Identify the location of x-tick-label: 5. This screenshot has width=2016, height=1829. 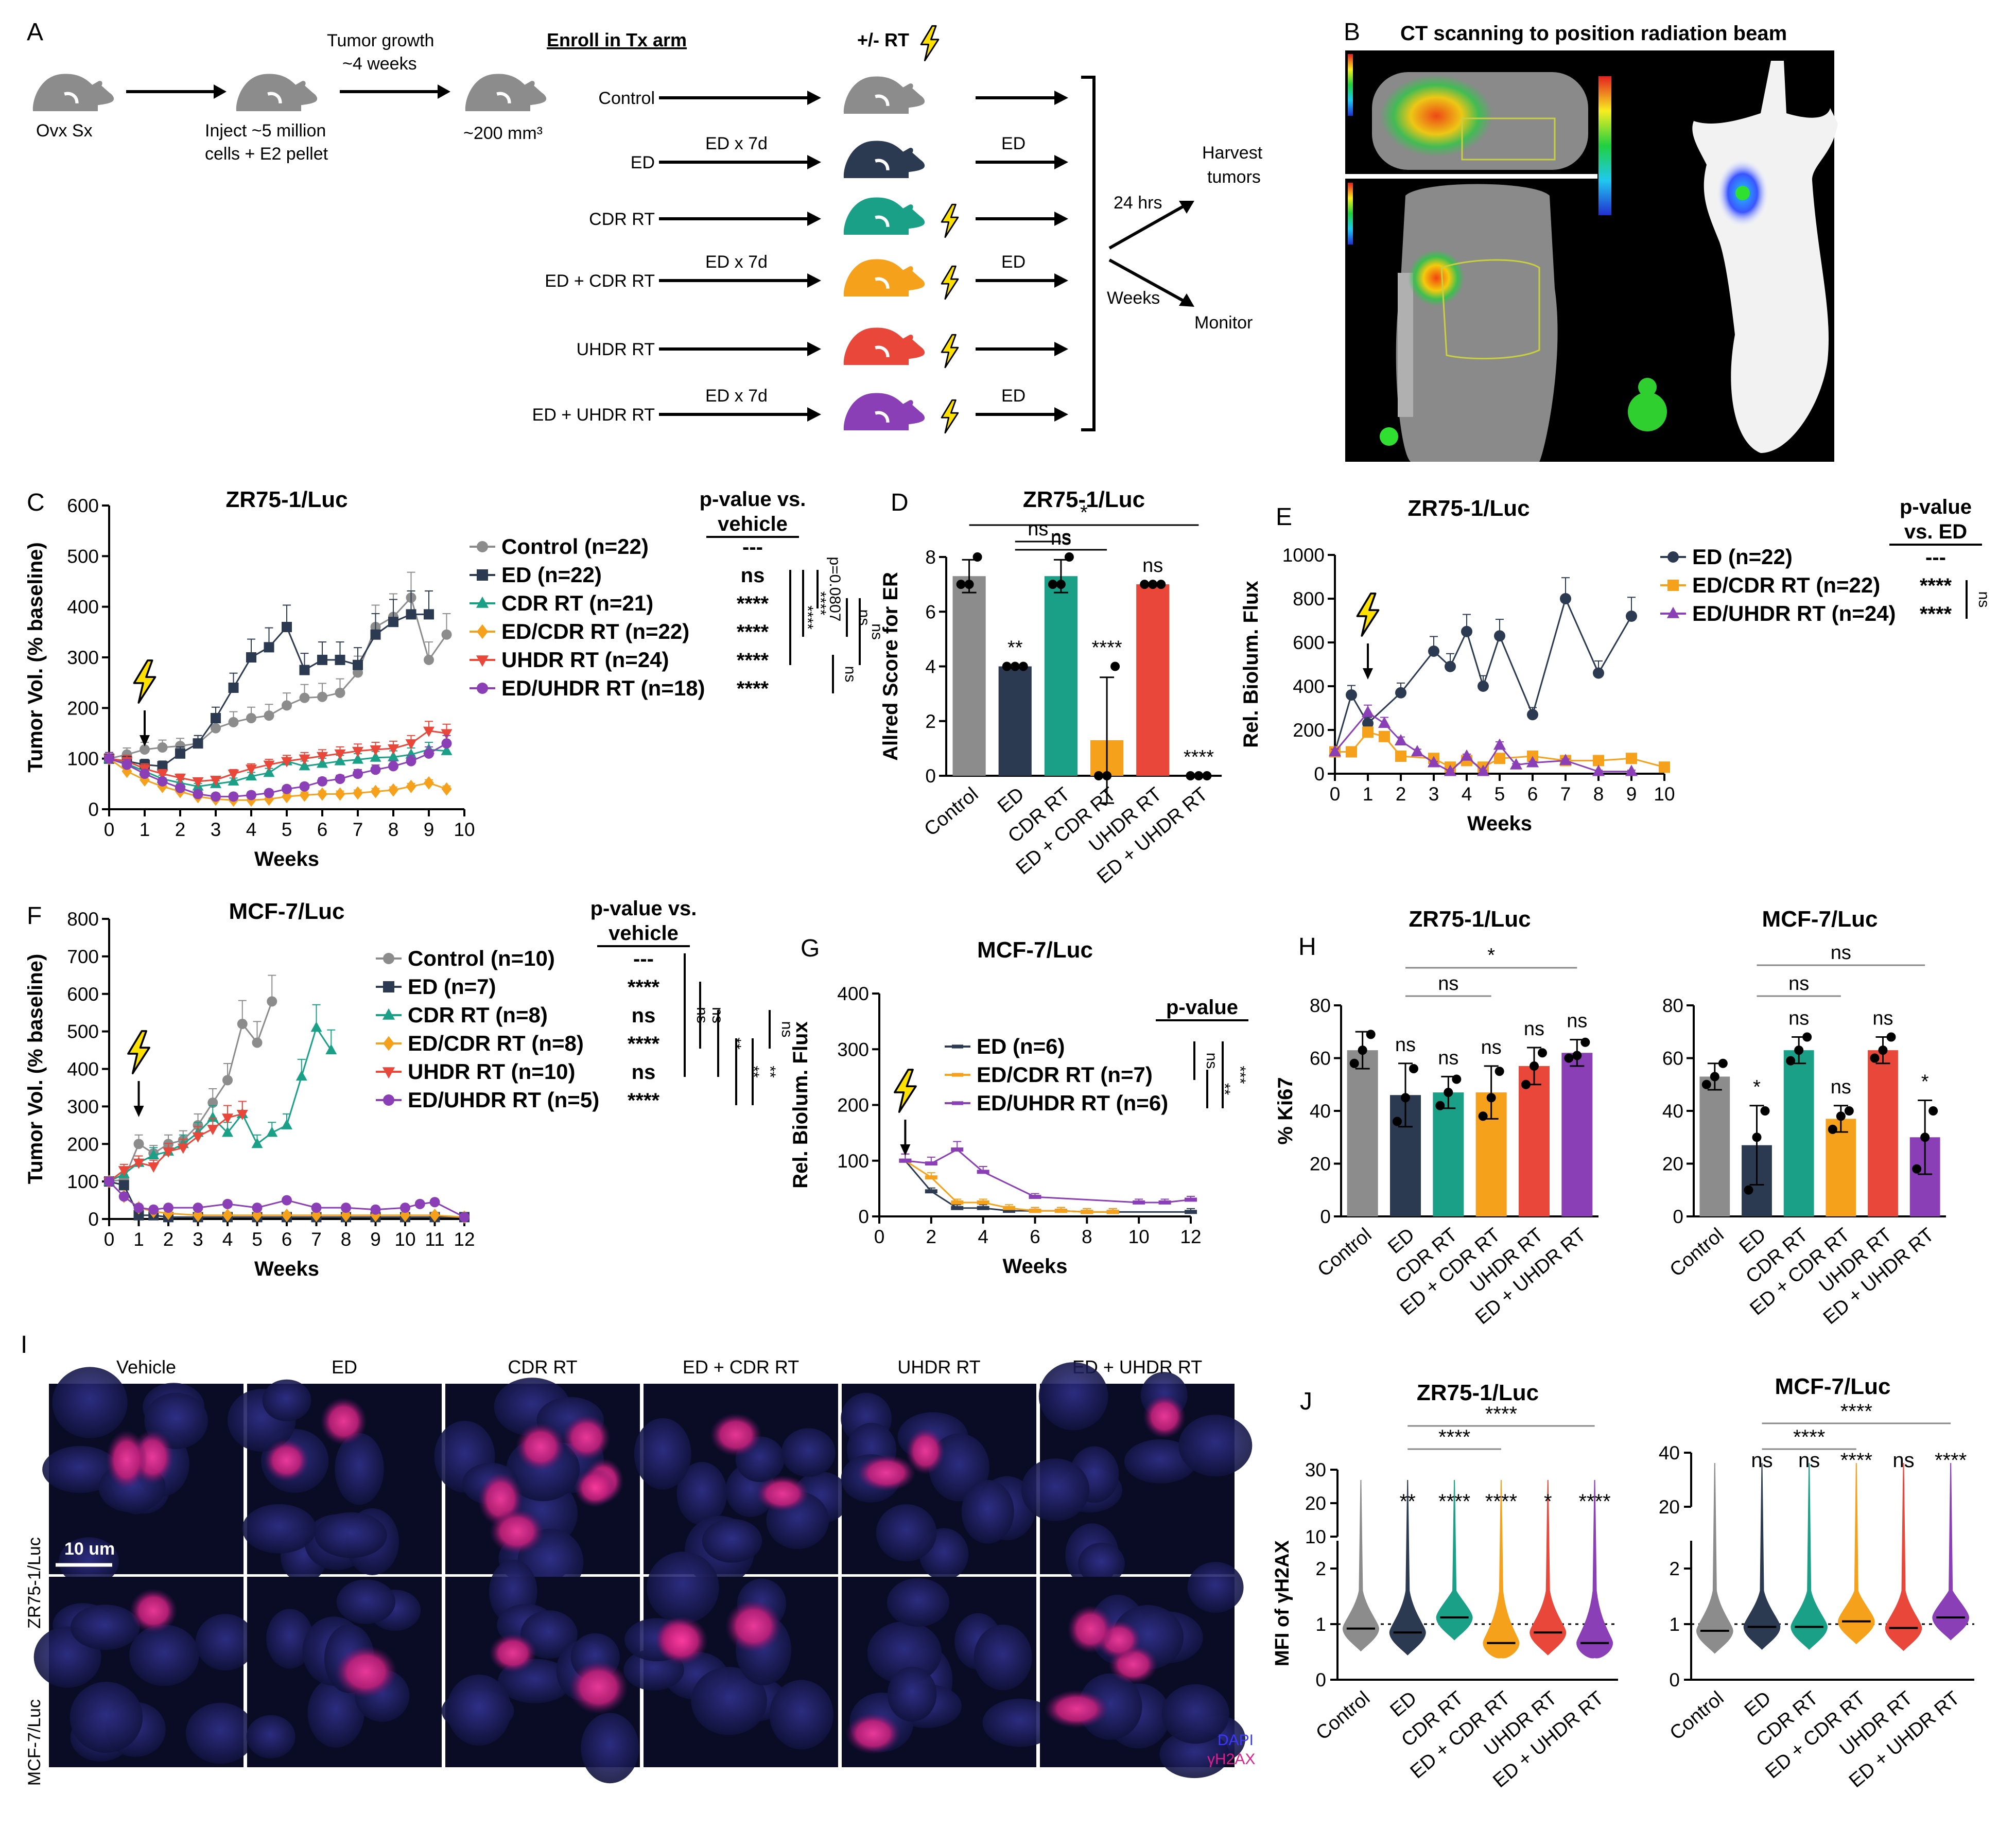
(1499, 794).